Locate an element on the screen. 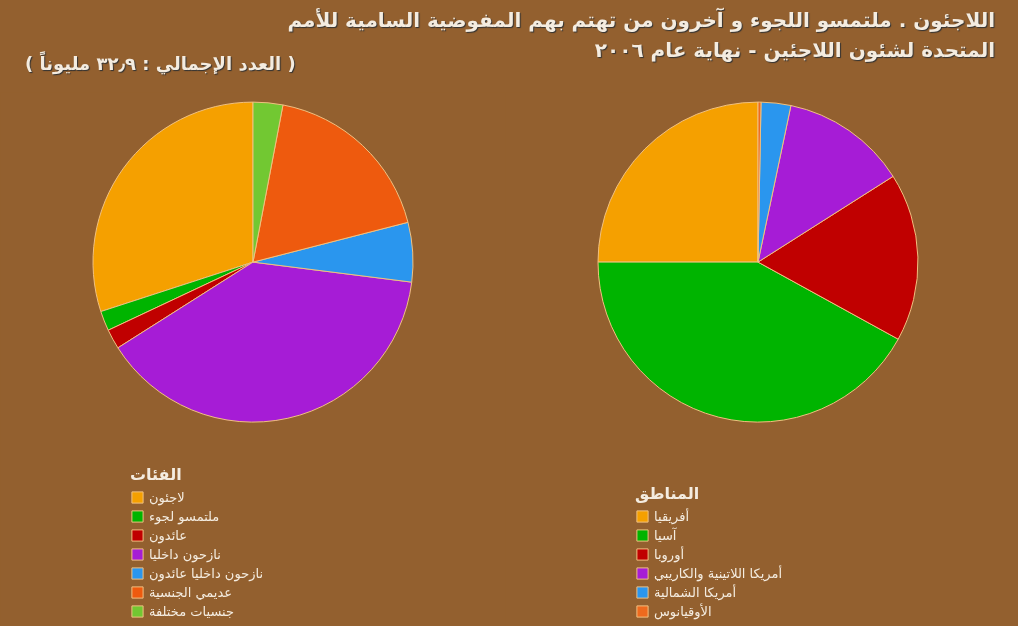  legend-label: عائدون is located at coordinates (168, 535).